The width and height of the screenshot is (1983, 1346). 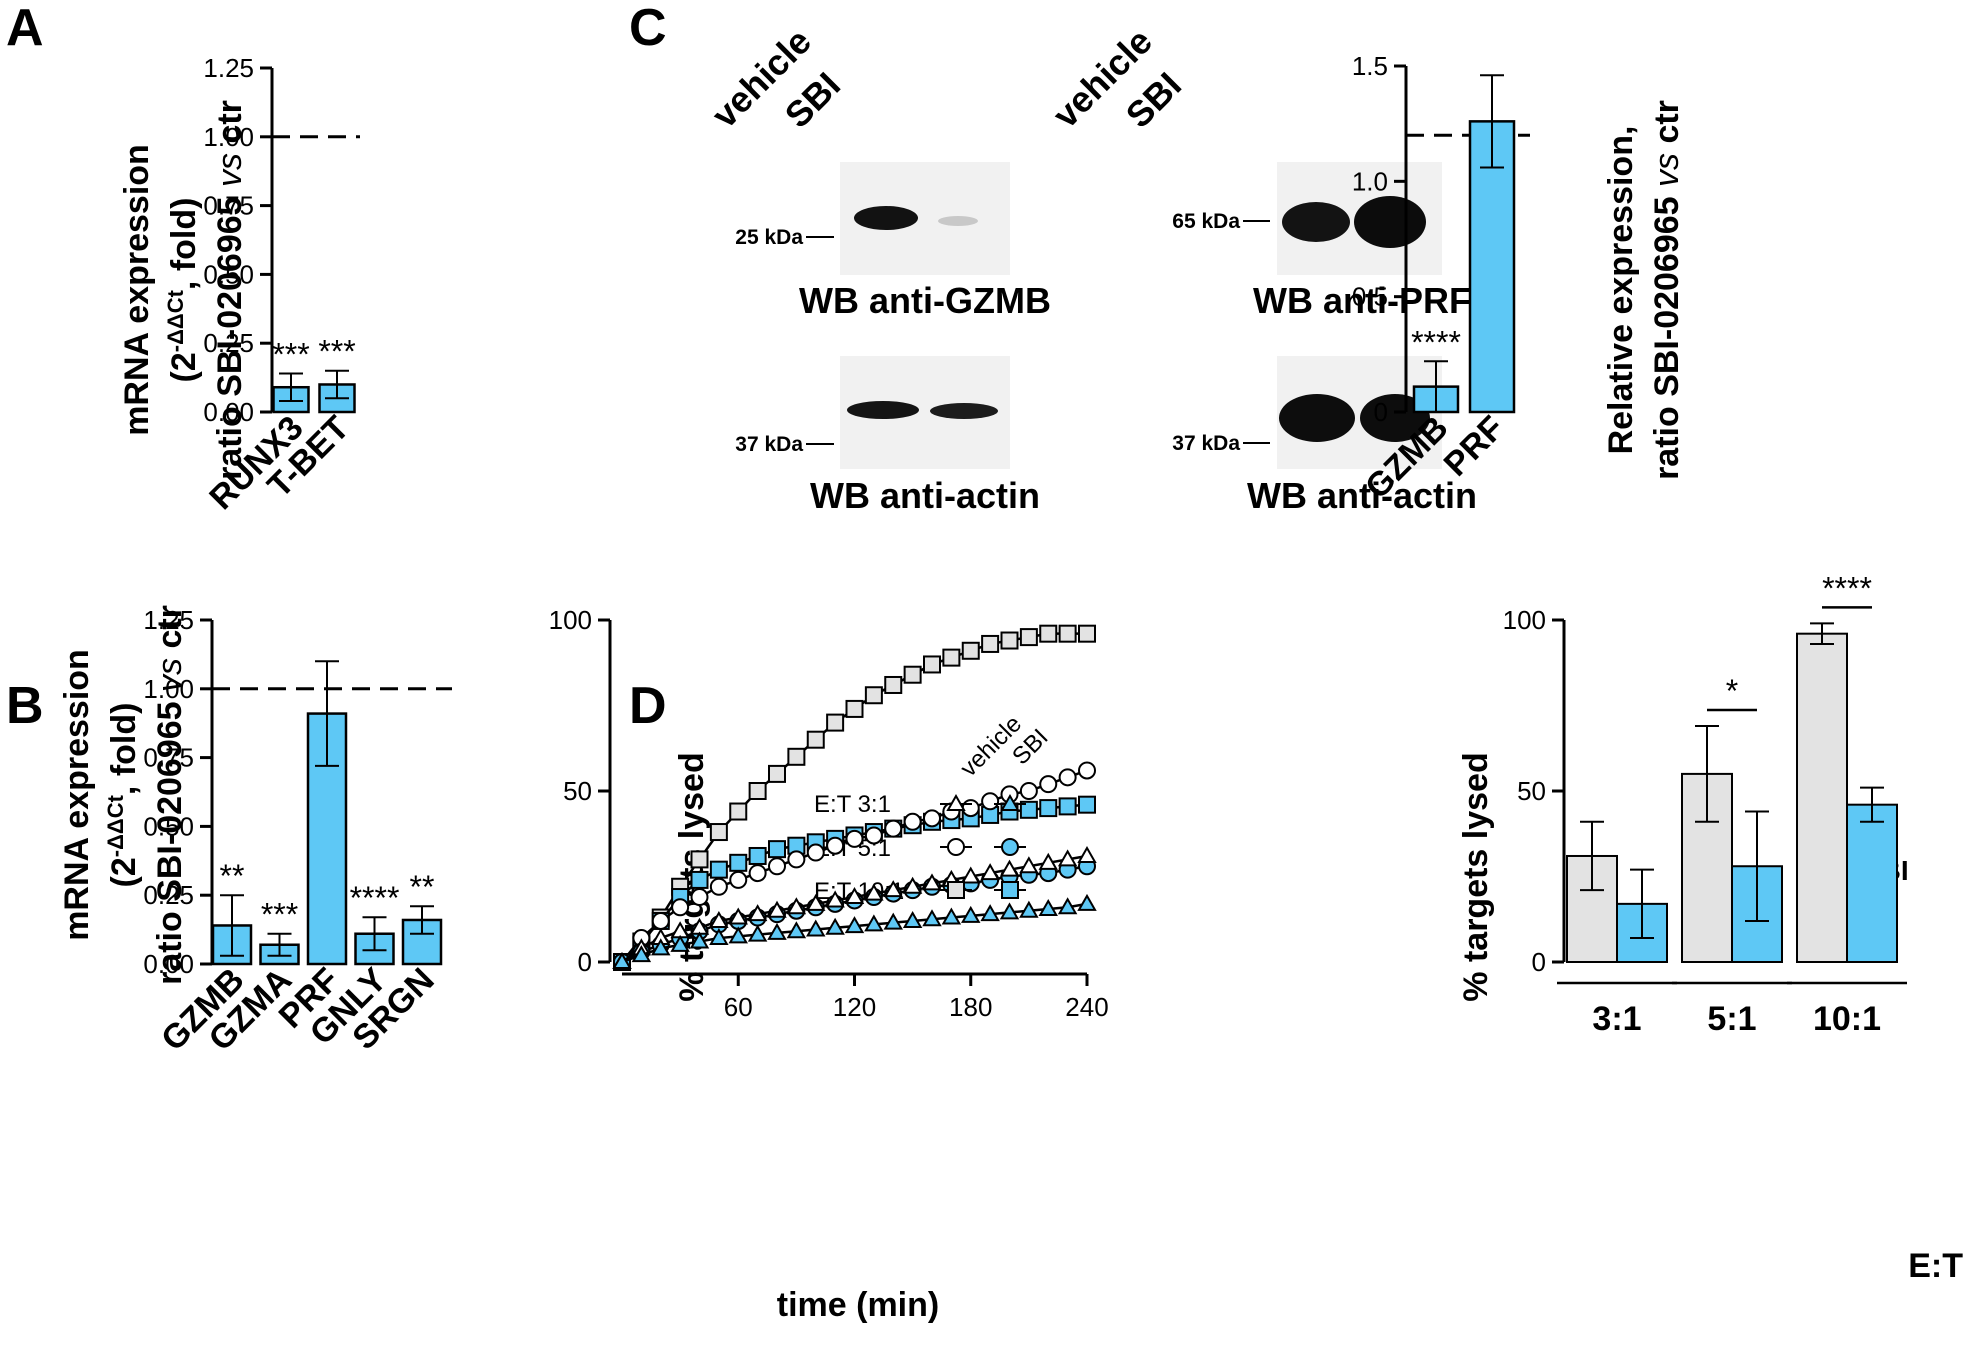 I want to click on chart-e-x-label: 5:1, so click(x=1731, y=1019).